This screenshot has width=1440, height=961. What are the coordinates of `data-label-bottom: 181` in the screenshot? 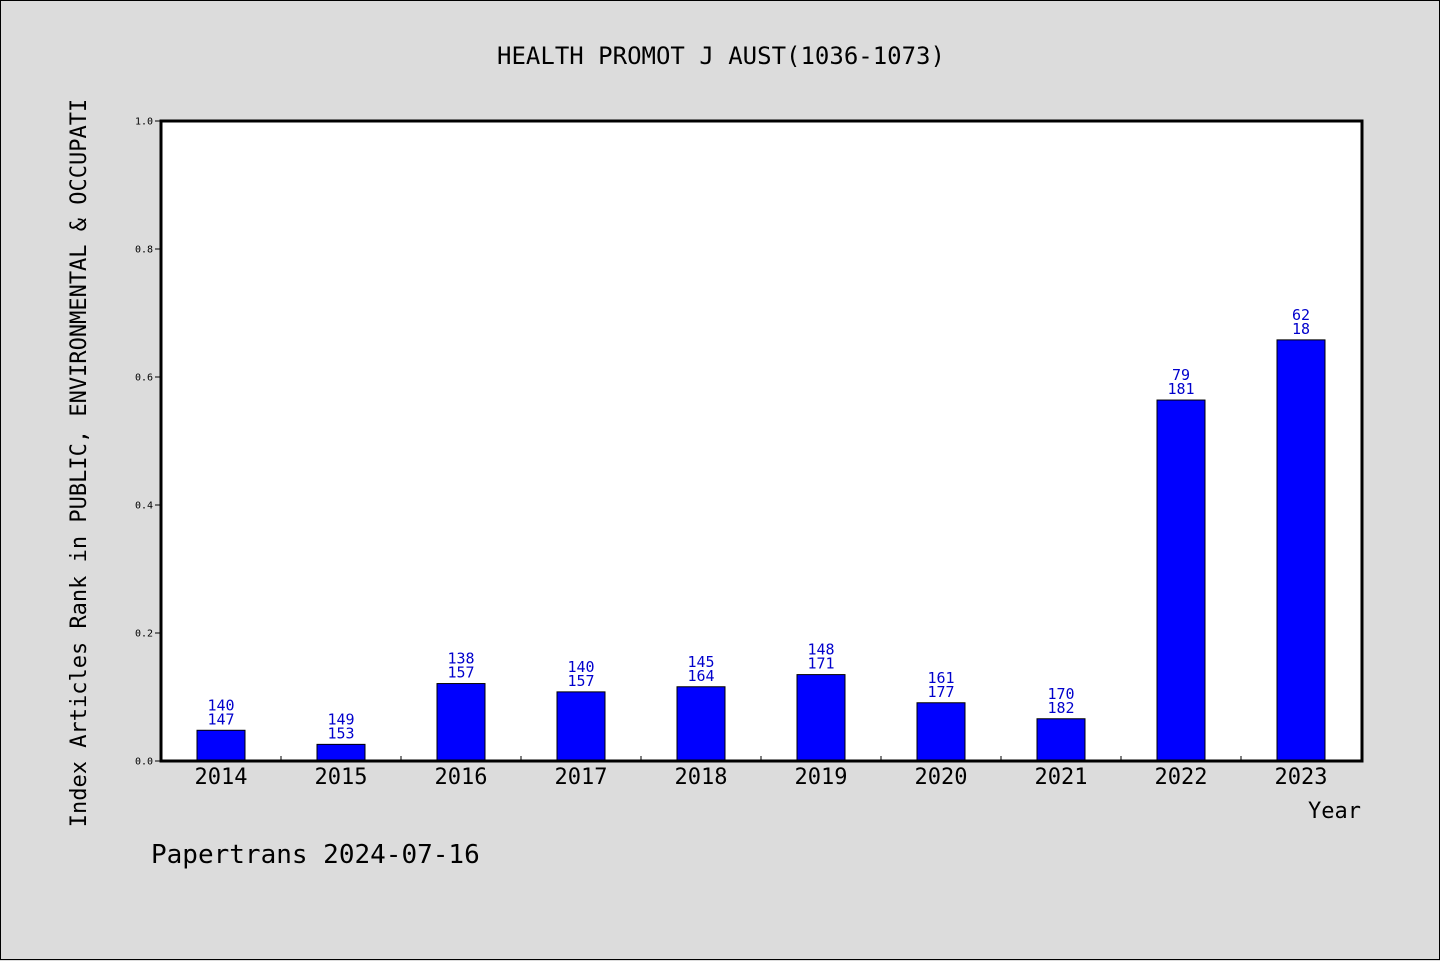 It's located at (1180, 389).